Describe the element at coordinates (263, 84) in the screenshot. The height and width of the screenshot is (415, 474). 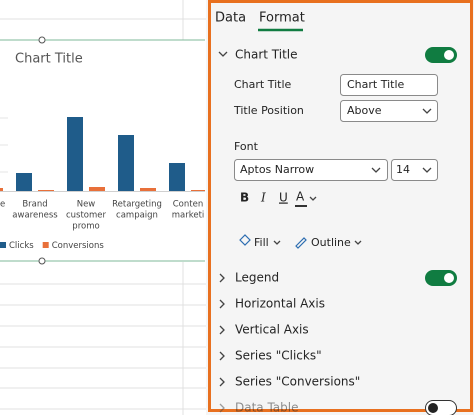
I see `label: Chart Title` at that location.